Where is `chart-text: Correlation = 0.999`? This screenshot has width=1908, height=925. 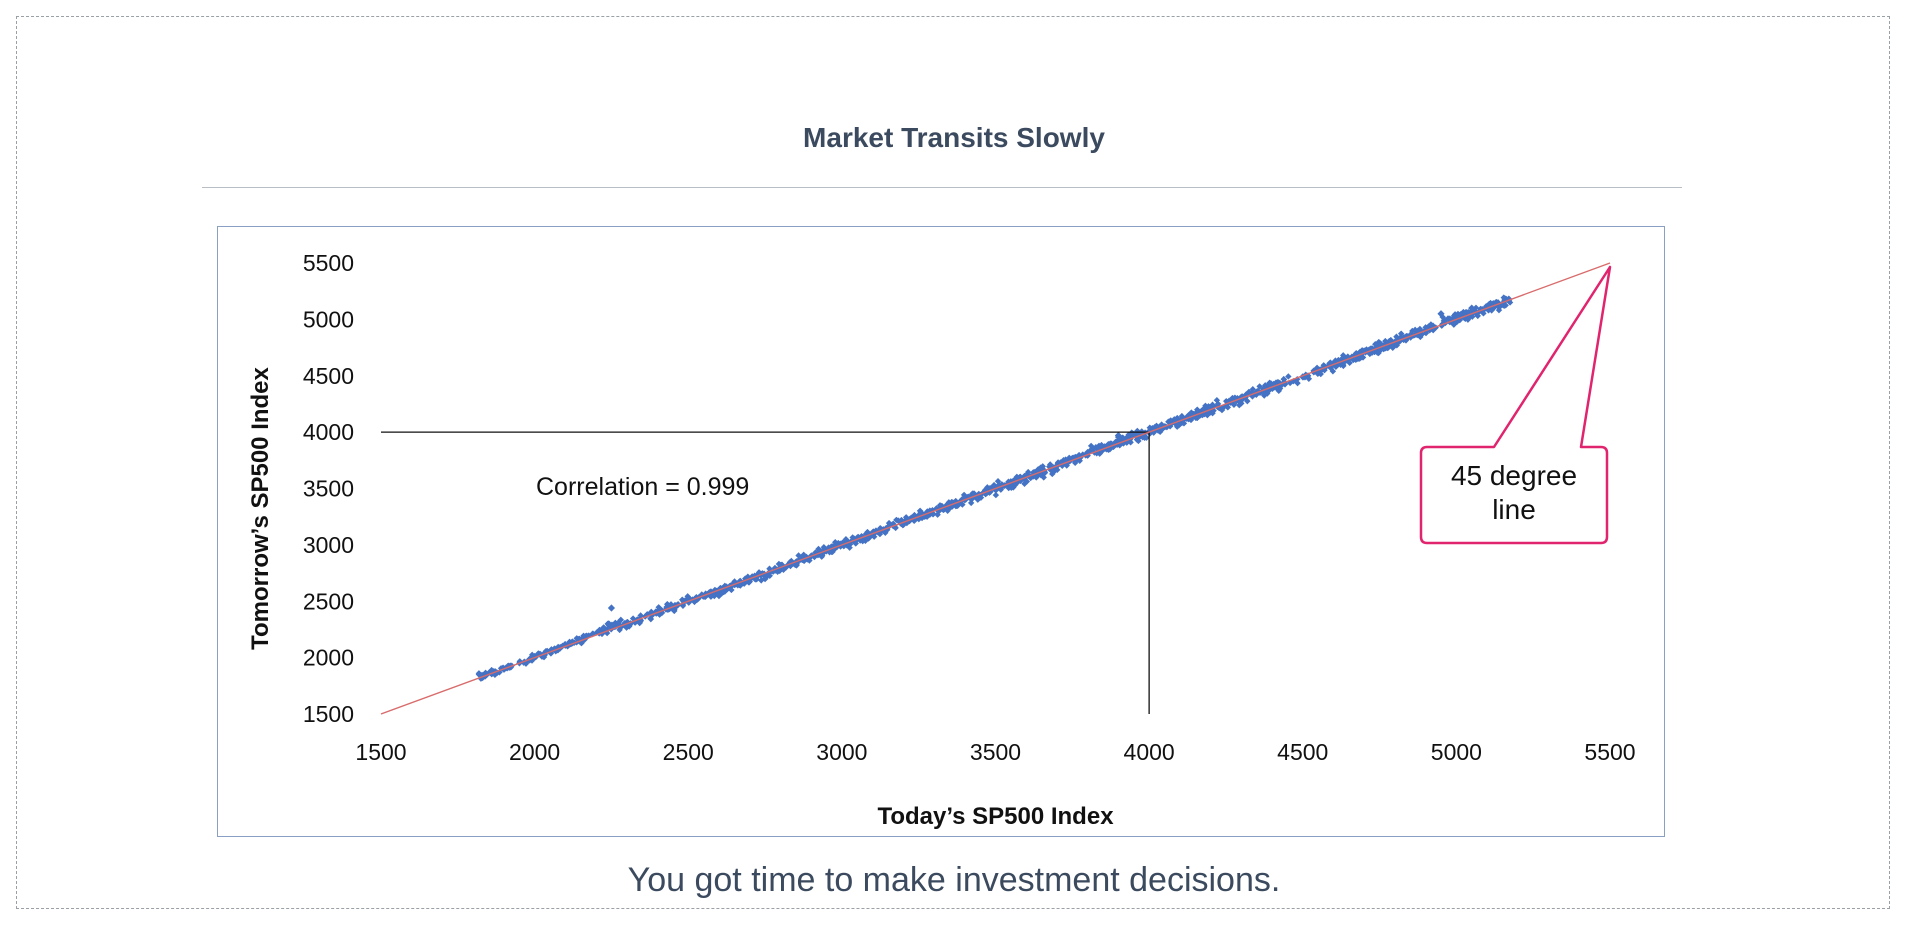
chart-text: Correlation = 0.999 is located at coordinates (642, 487).